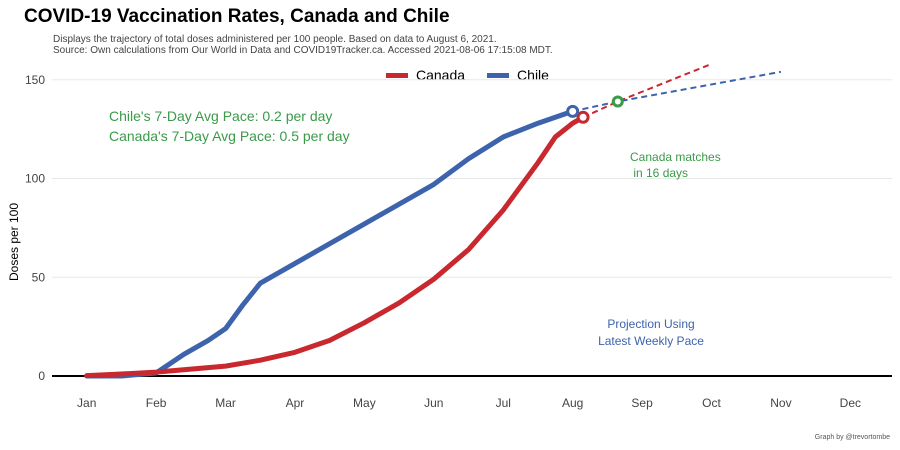  What do you see at coordinates (498, 75) in the screenshot?
I see `legend-swatch-chile` at bounding box center [498, 75].